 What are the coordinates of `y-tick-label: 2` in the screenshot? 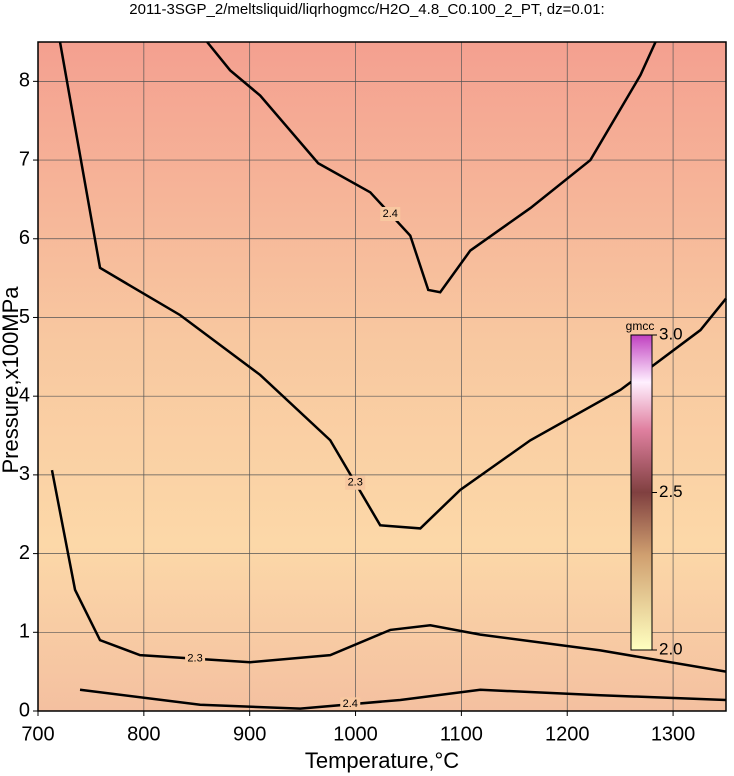 It's located at (24, 553).